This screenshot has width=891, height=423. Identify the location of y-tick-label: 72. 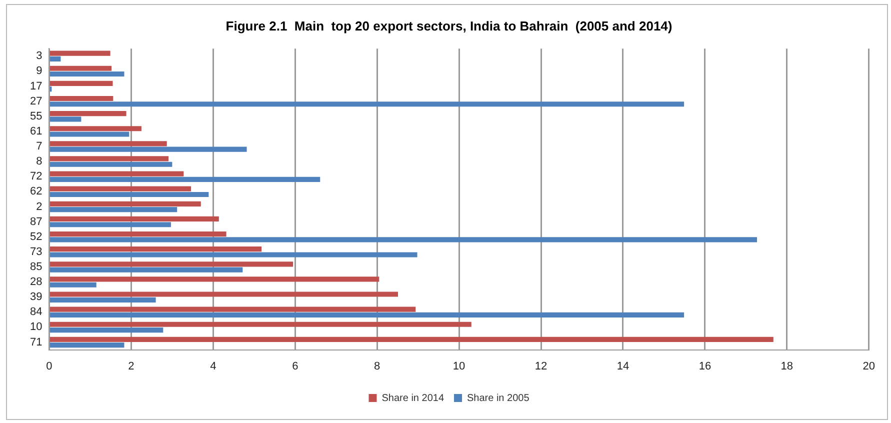
(36, 176).